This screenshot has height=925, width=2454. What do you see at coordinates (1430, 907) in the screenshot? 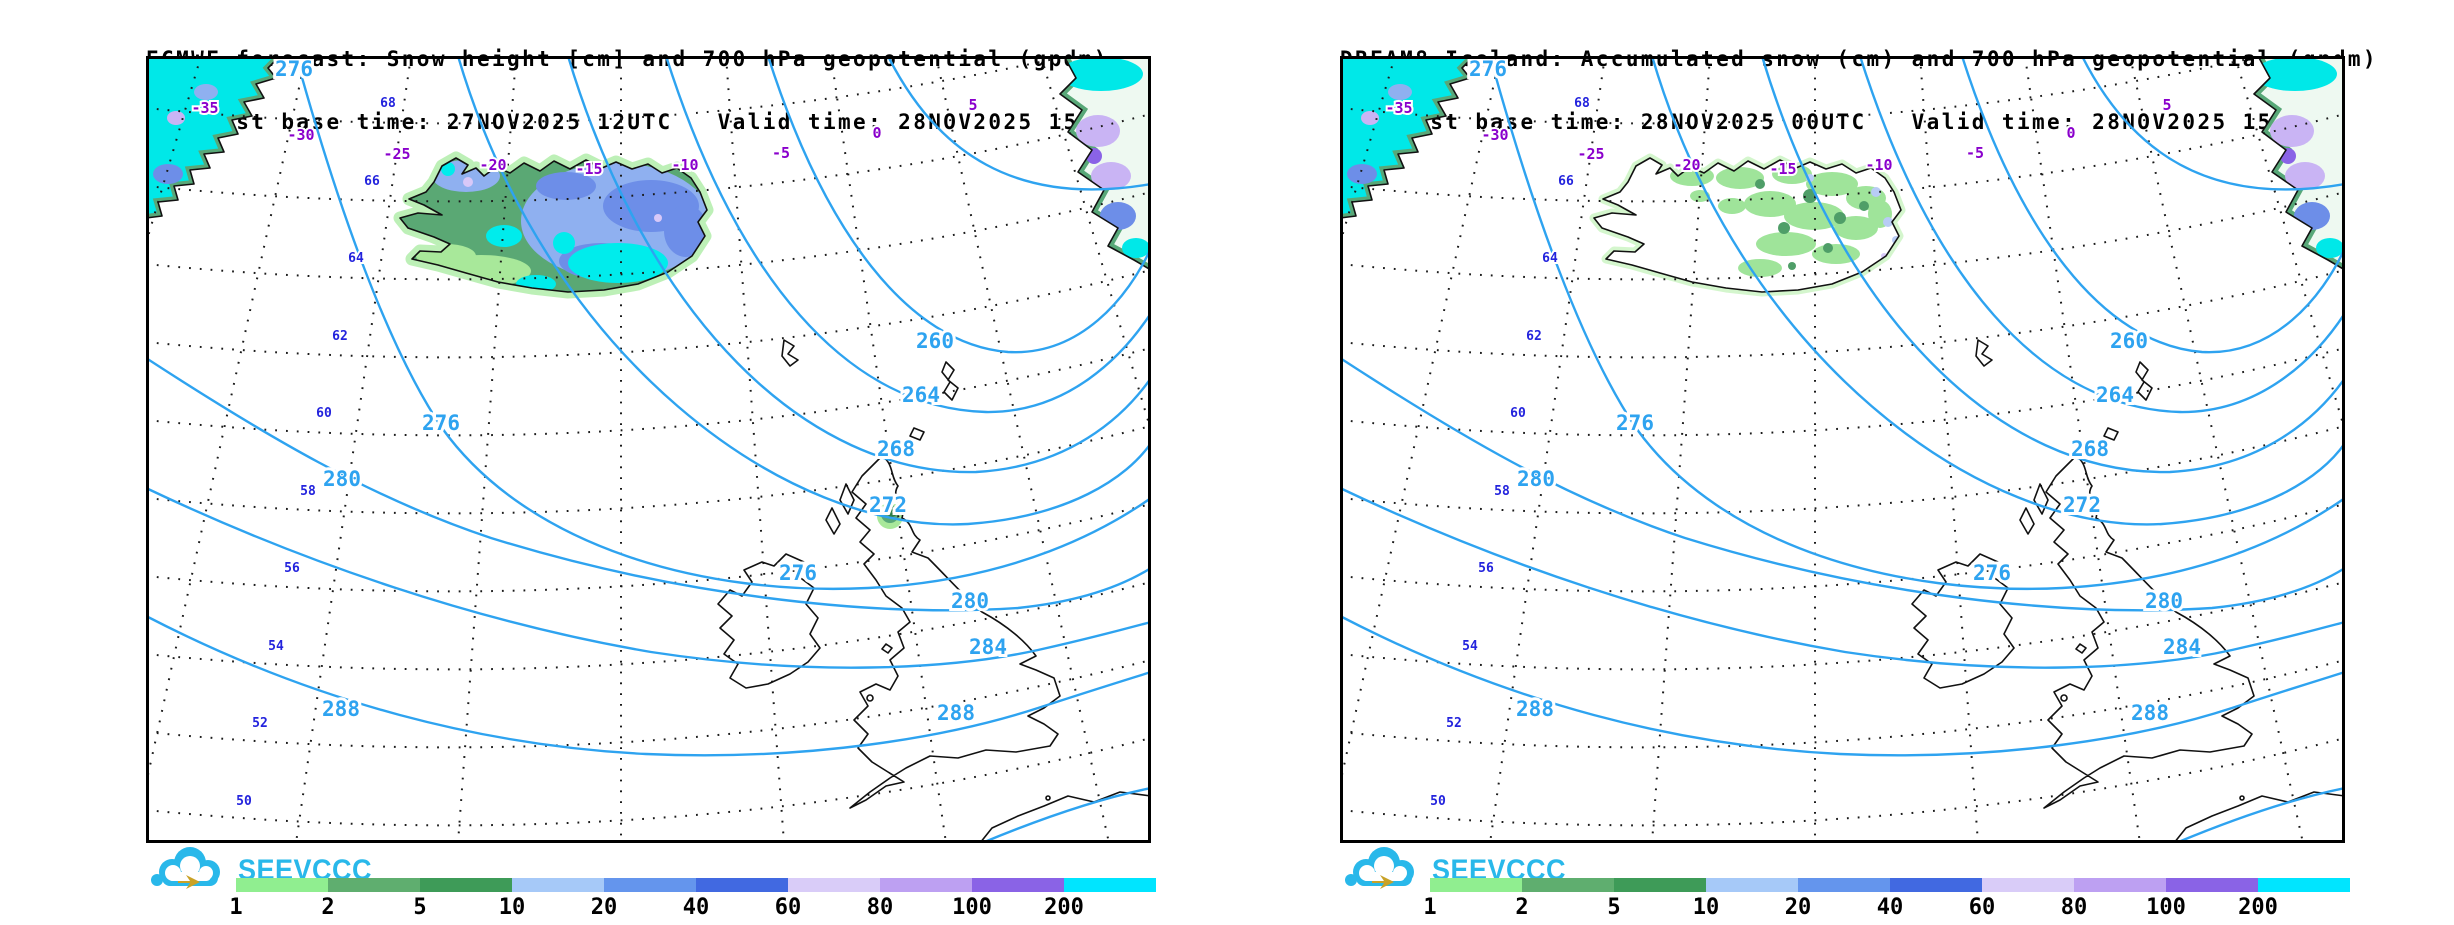
I see `legend-tick-label: 1` at bounding box center [1430, 907].